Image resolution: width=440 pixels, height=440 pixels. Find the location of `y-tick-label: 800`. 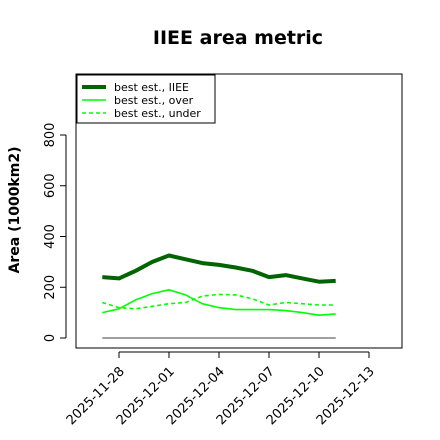

y-tick-label: 800 is located at coordinates (50, 135).